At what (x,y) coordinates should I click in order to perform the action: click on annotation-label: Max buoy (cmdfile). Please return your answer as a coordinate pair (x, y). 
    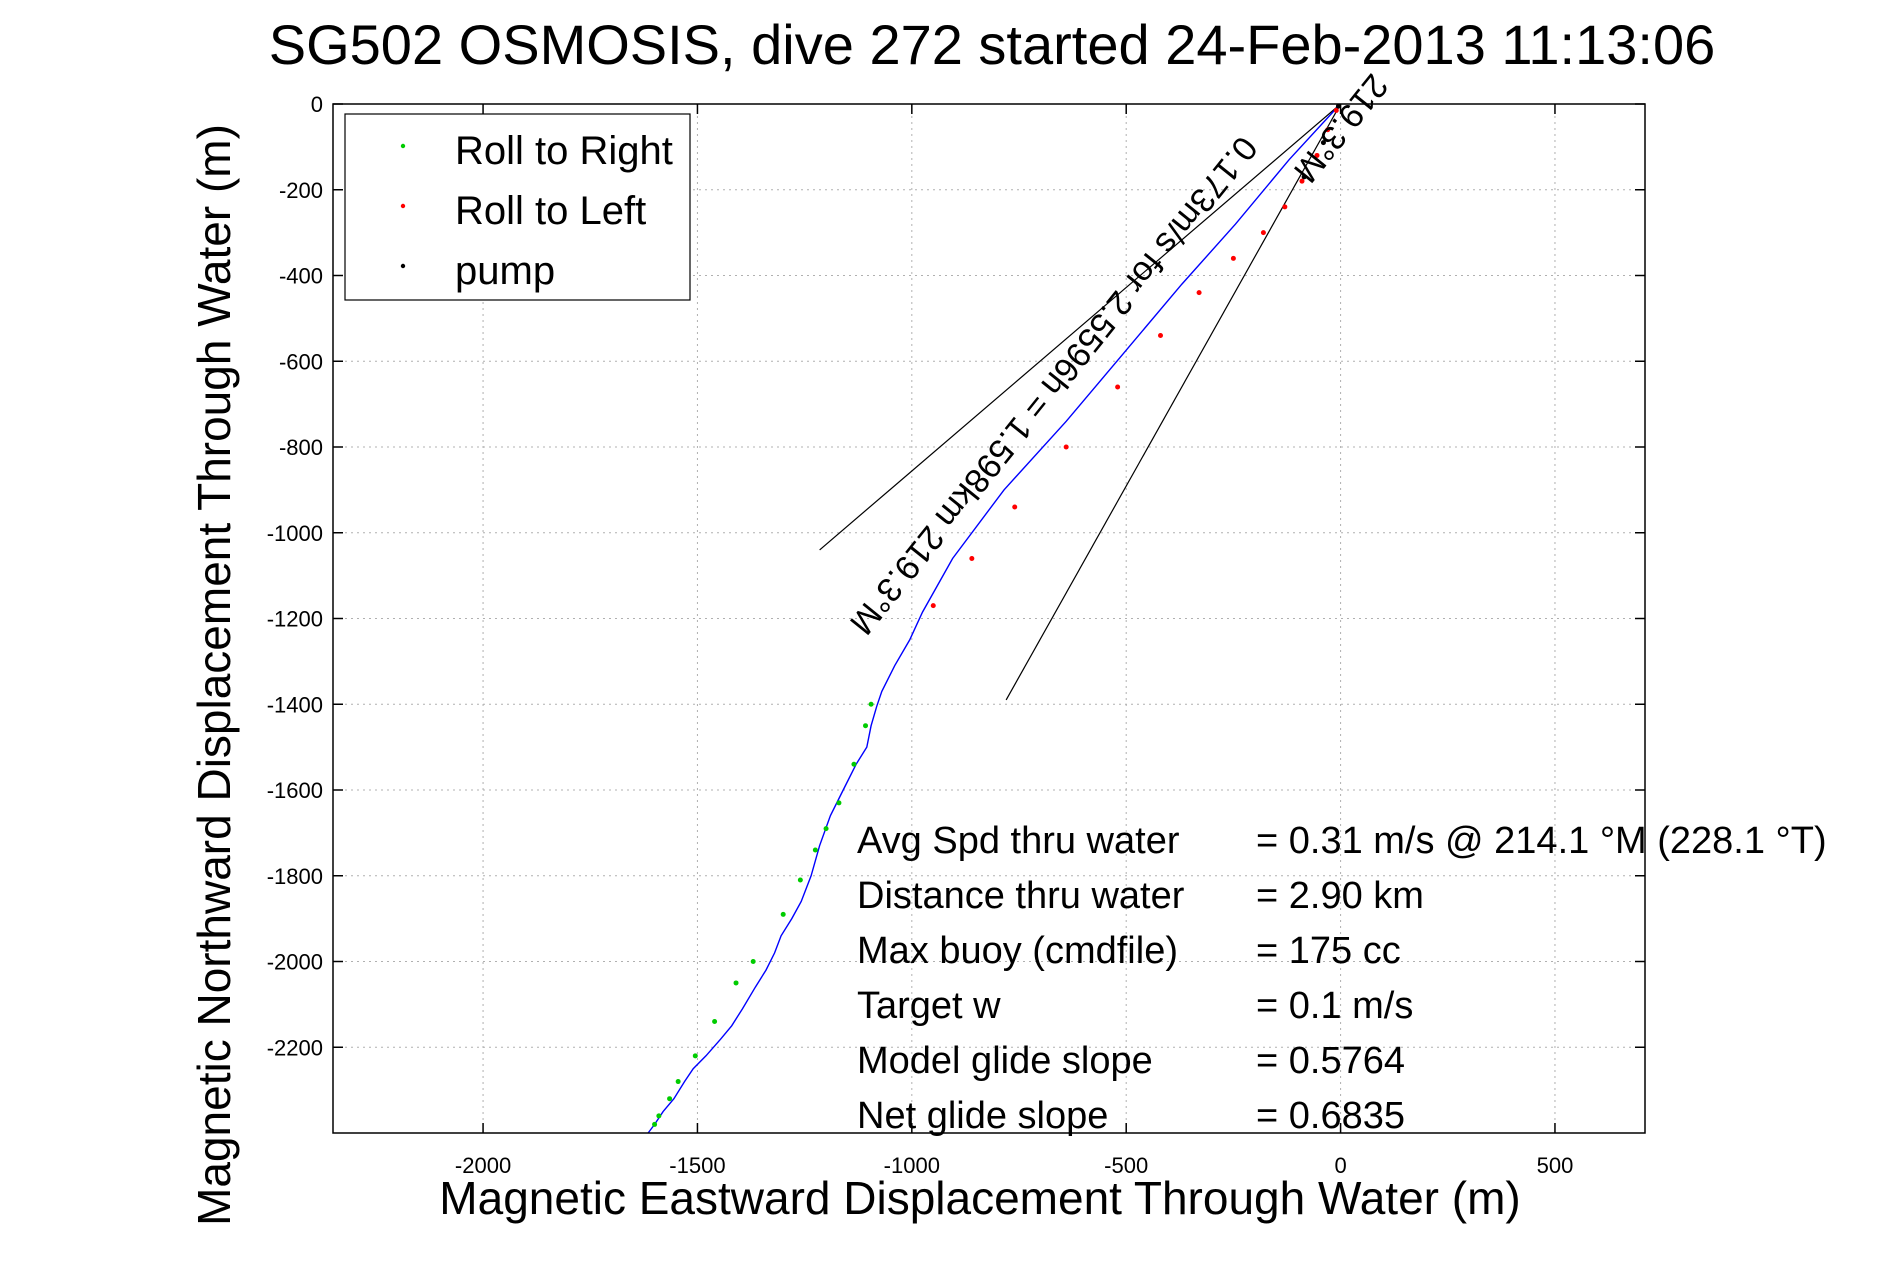
    Looking at the image, I should click on (1017, 951).